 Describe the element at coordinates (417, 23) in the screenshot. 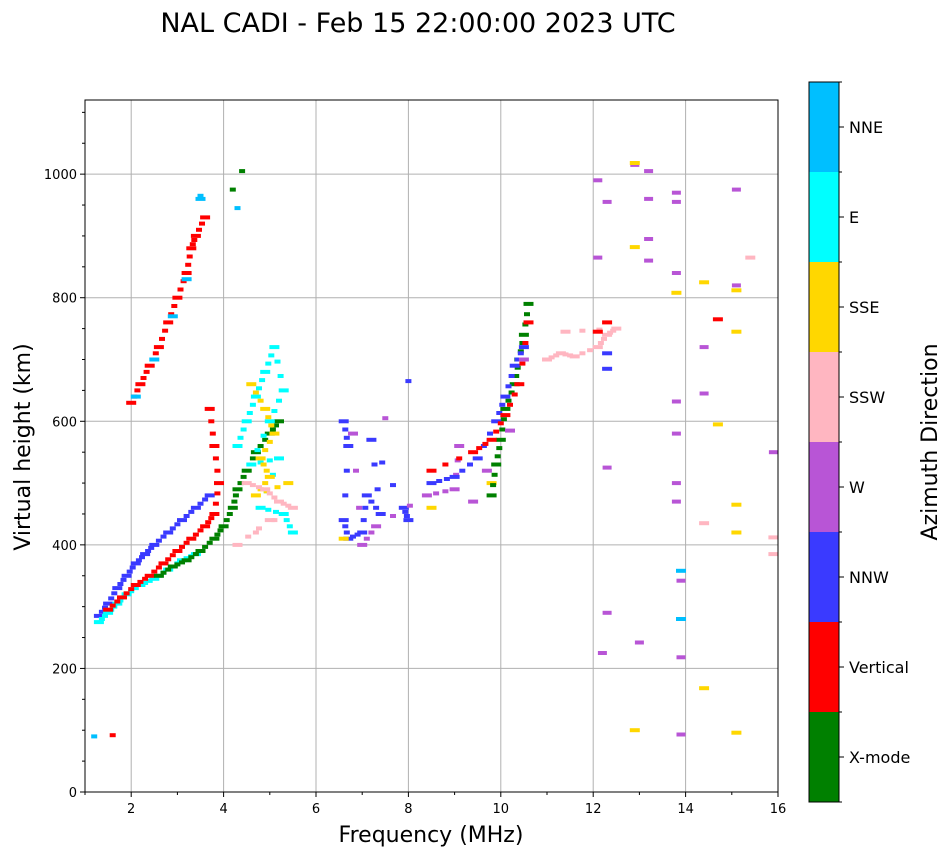

I see `chart-title: NAL CADI - Feb 15 22:00:00 2023 UTC` at that location.